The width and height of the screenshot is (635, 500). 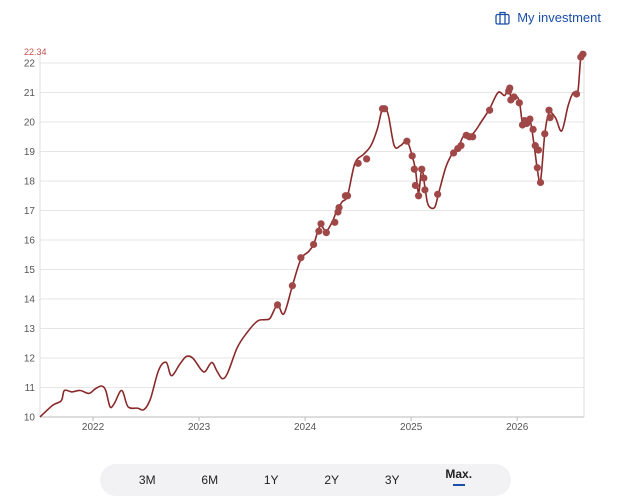 I want to click on x-tick-label: 2023, so click(x=199, y=427).